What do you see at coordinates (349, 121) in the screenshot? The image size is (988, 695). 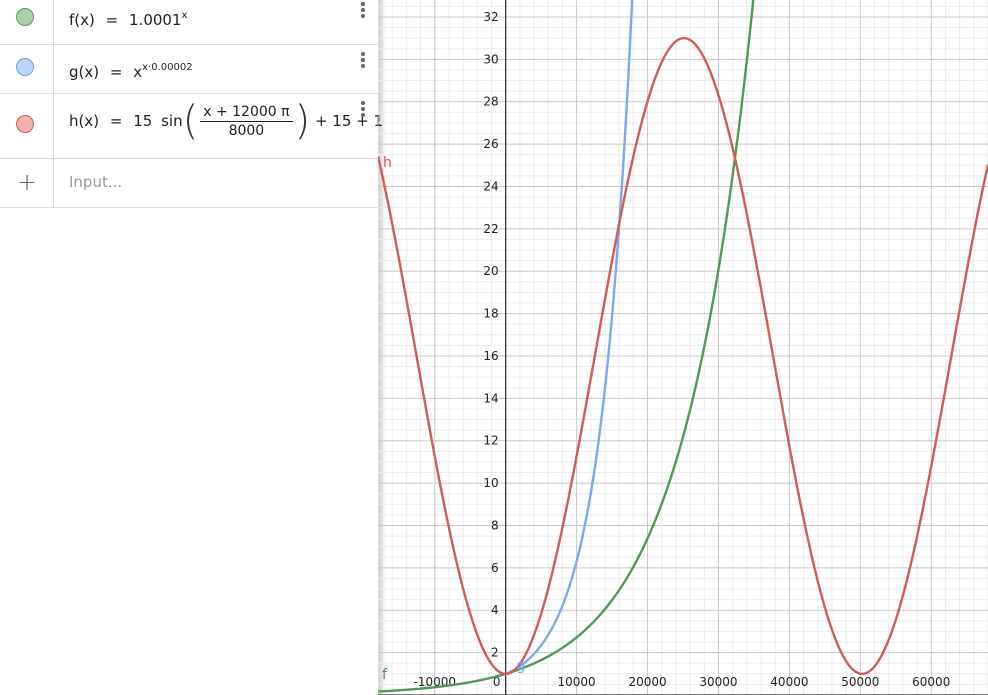 I see `tail-h: + 15 + 1` at bounding box center [349, 121].